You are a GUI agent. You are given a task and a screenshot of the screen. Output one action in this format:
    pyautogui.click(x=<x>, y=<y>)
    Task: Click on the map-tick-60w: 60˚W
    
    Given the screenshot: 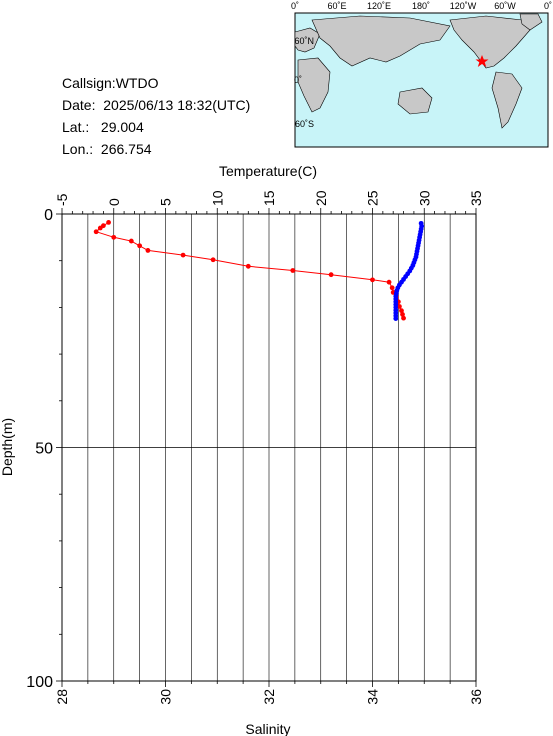 What is the action you would take?
    pyautogui.click(x=505, y=6)
    